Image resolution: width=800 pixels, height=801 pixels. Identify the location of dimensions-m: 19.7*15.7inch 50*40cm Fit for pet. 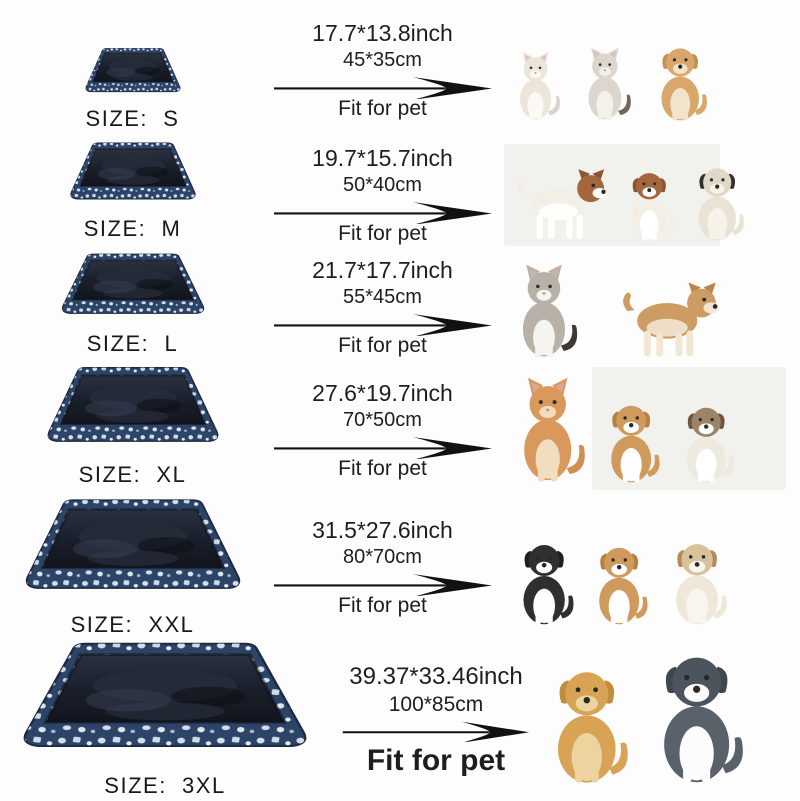
(382, 195).